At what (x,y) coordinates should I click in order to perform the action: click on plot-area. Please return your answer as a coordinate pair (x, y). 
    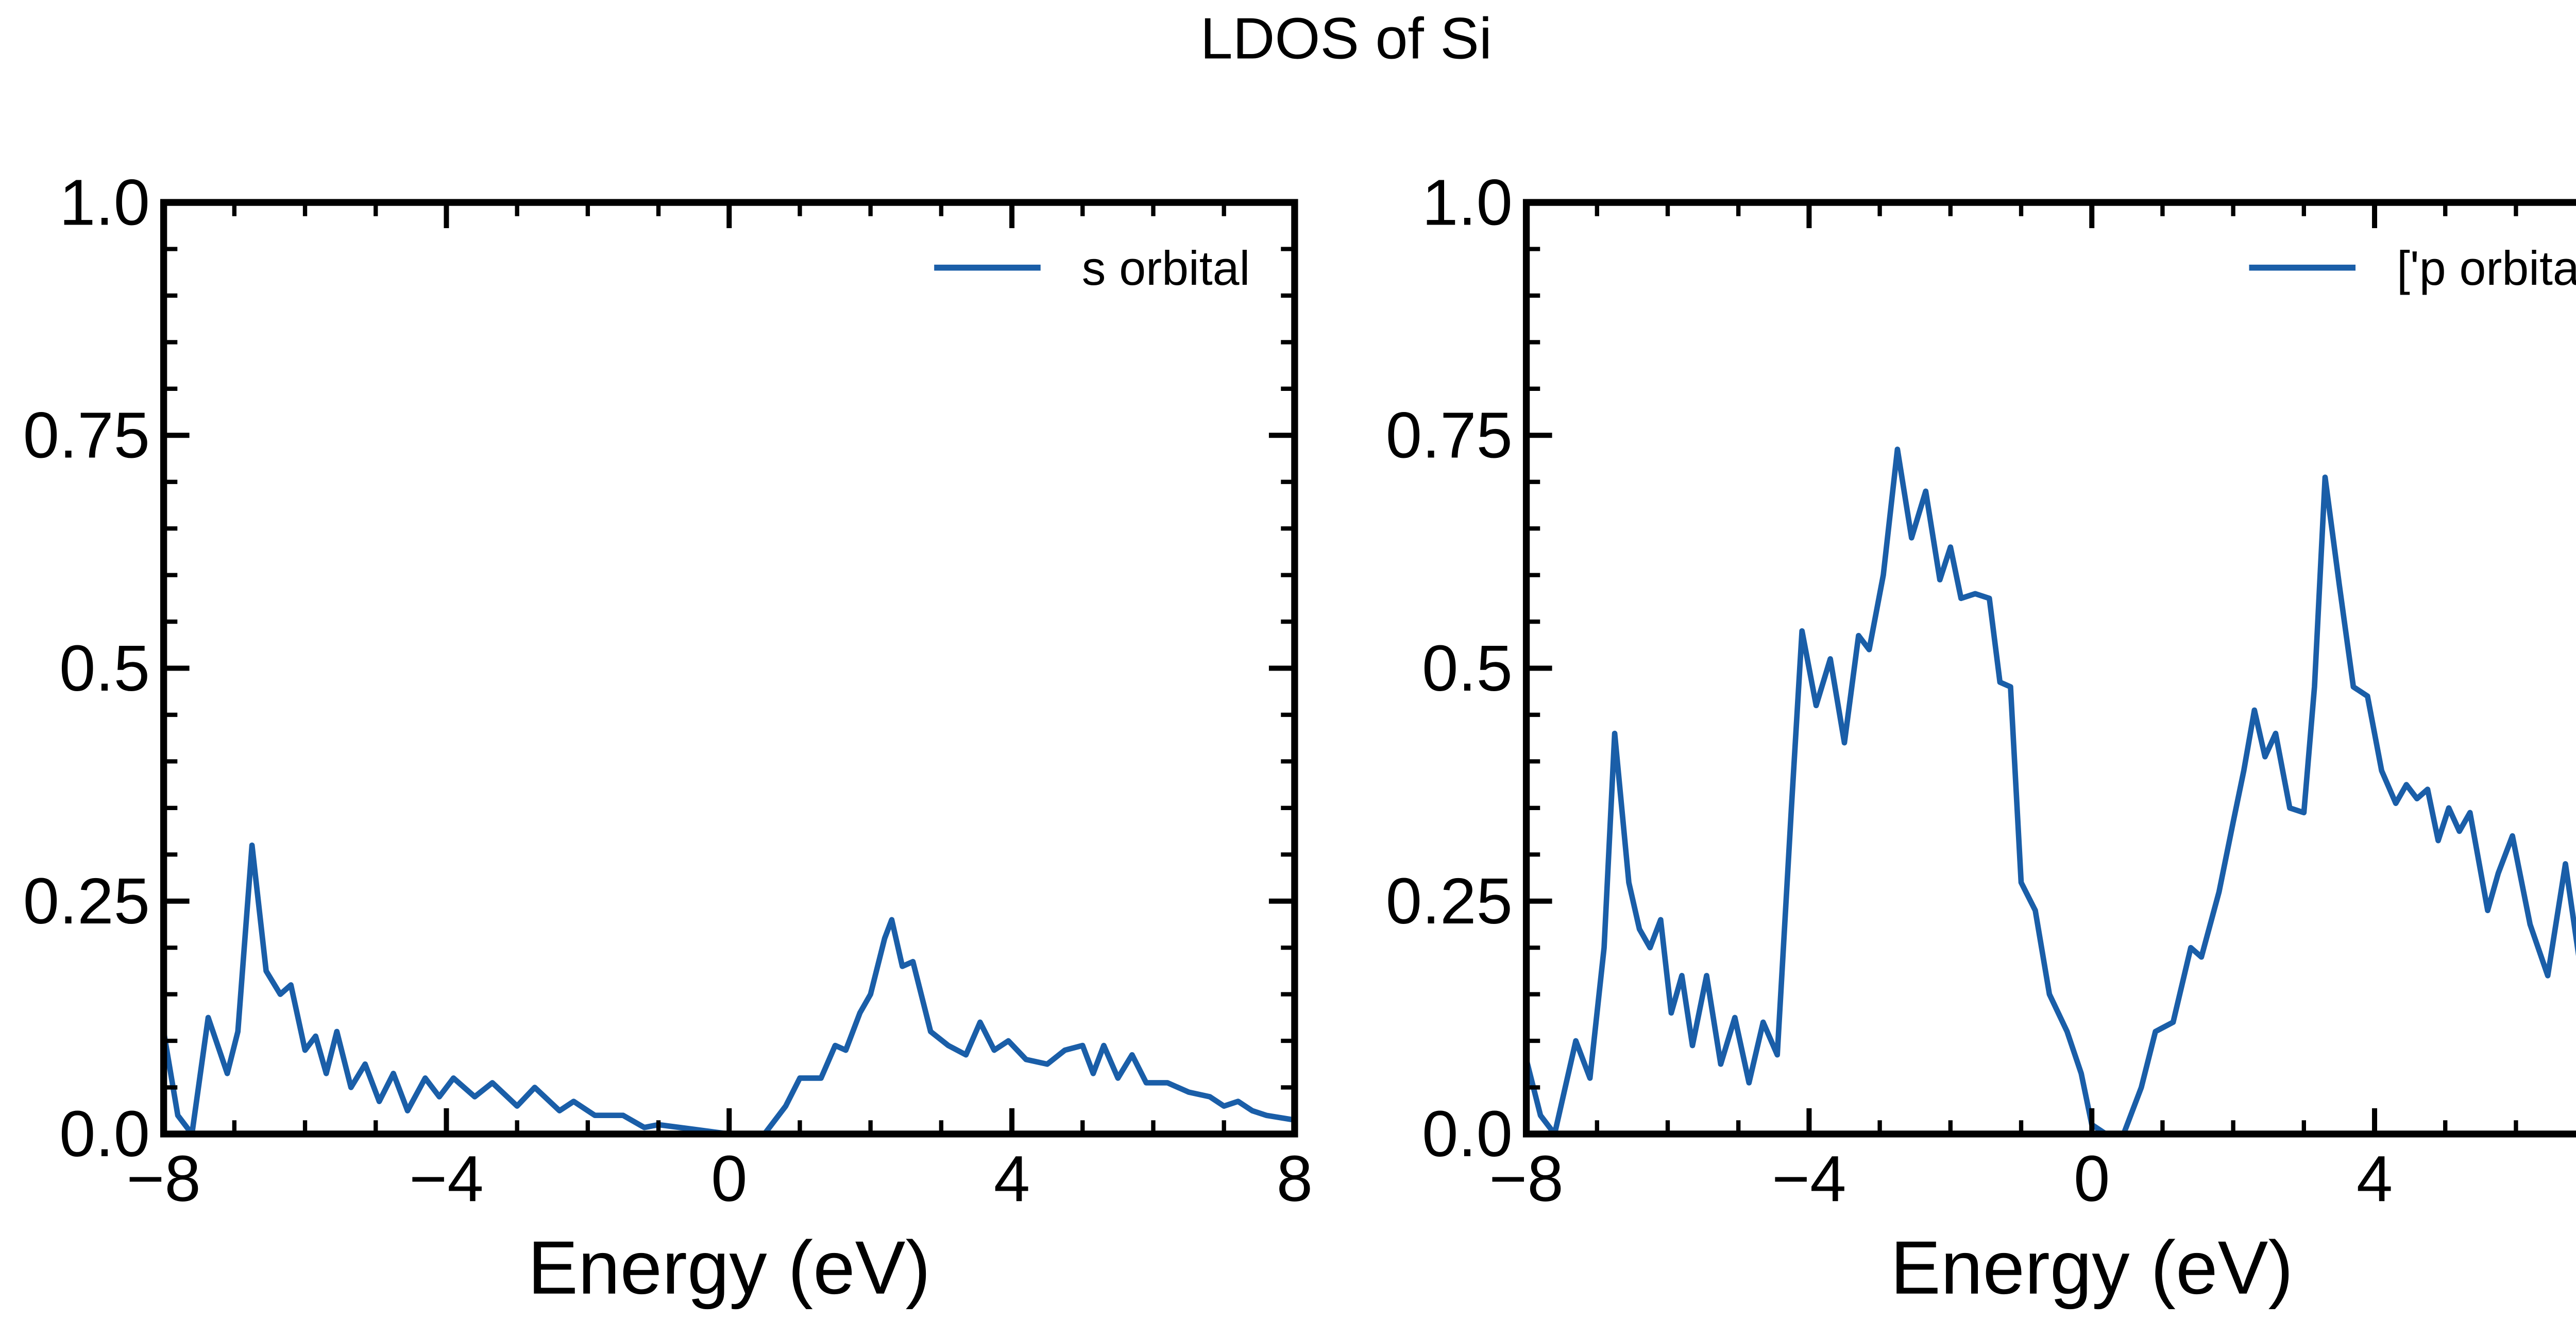
    Looking at the image, I should click on (729, 988).